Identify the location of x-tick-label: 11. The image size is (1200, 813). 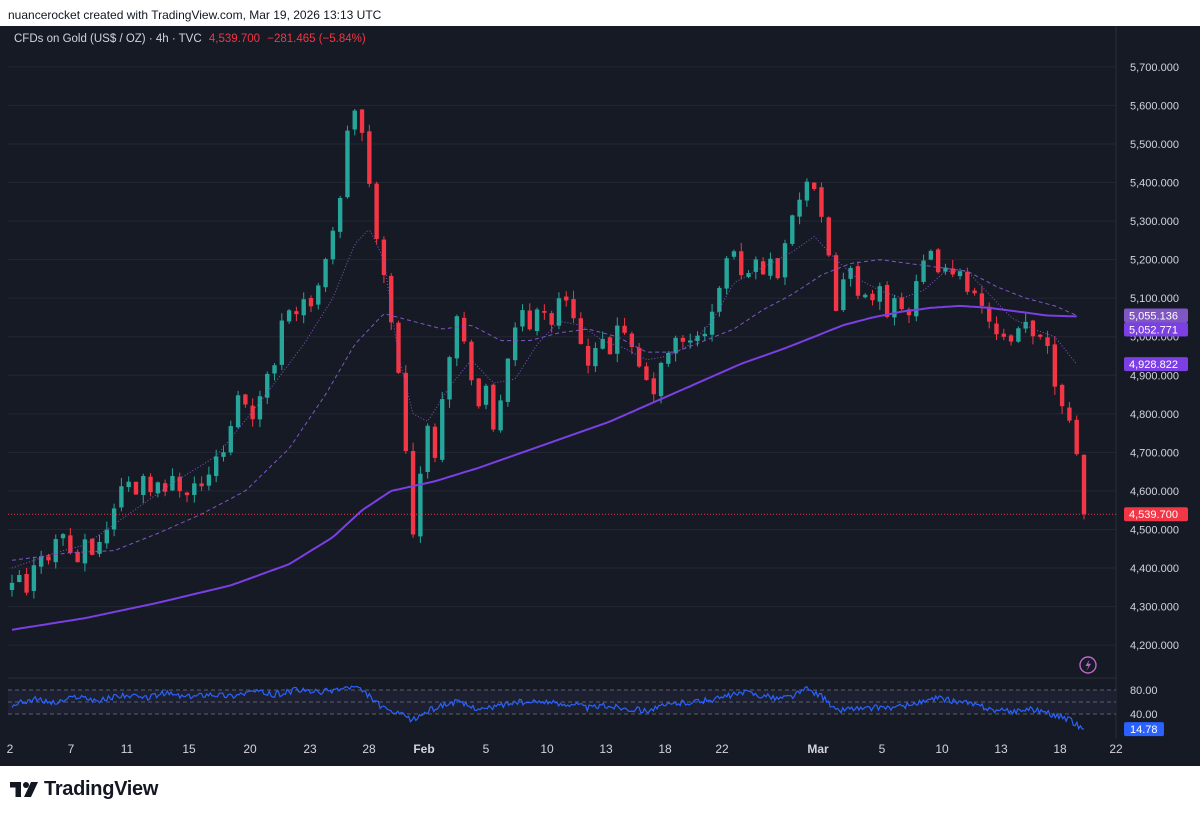
(127, 749).